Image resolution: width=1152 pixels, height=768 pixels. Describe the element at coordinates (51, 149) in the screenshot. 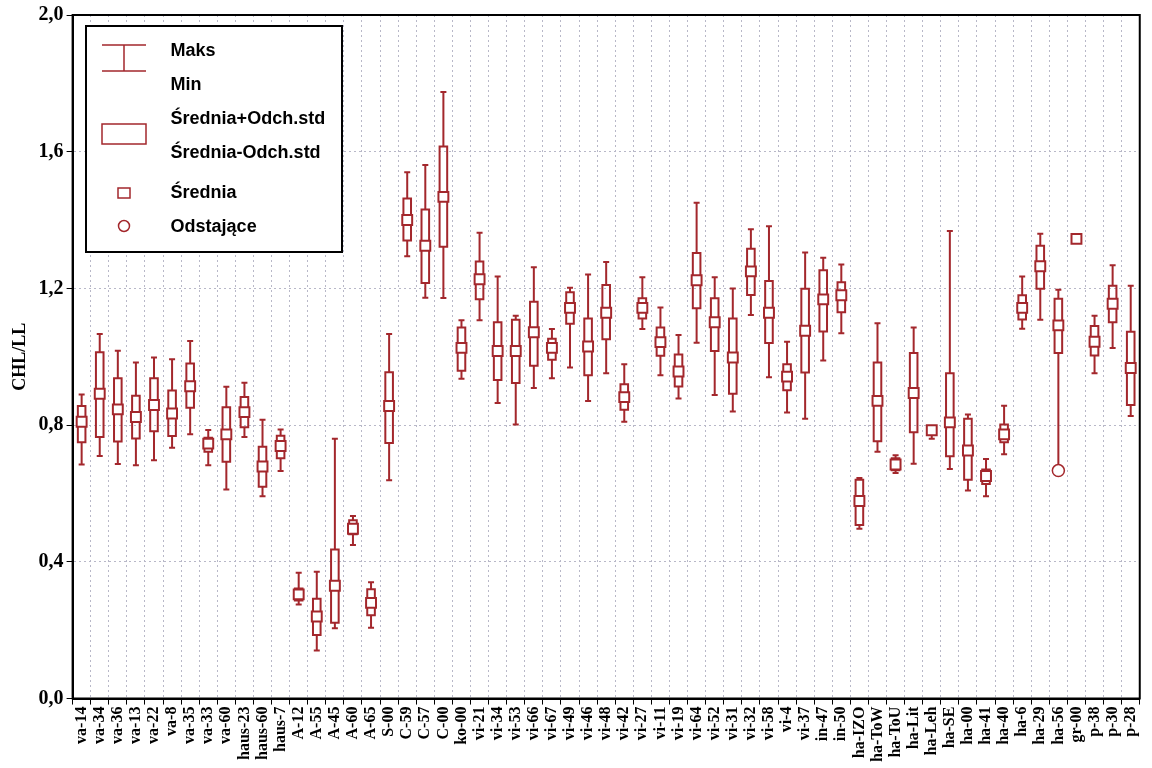

I see `y-tick-label: 1,6` at that location.